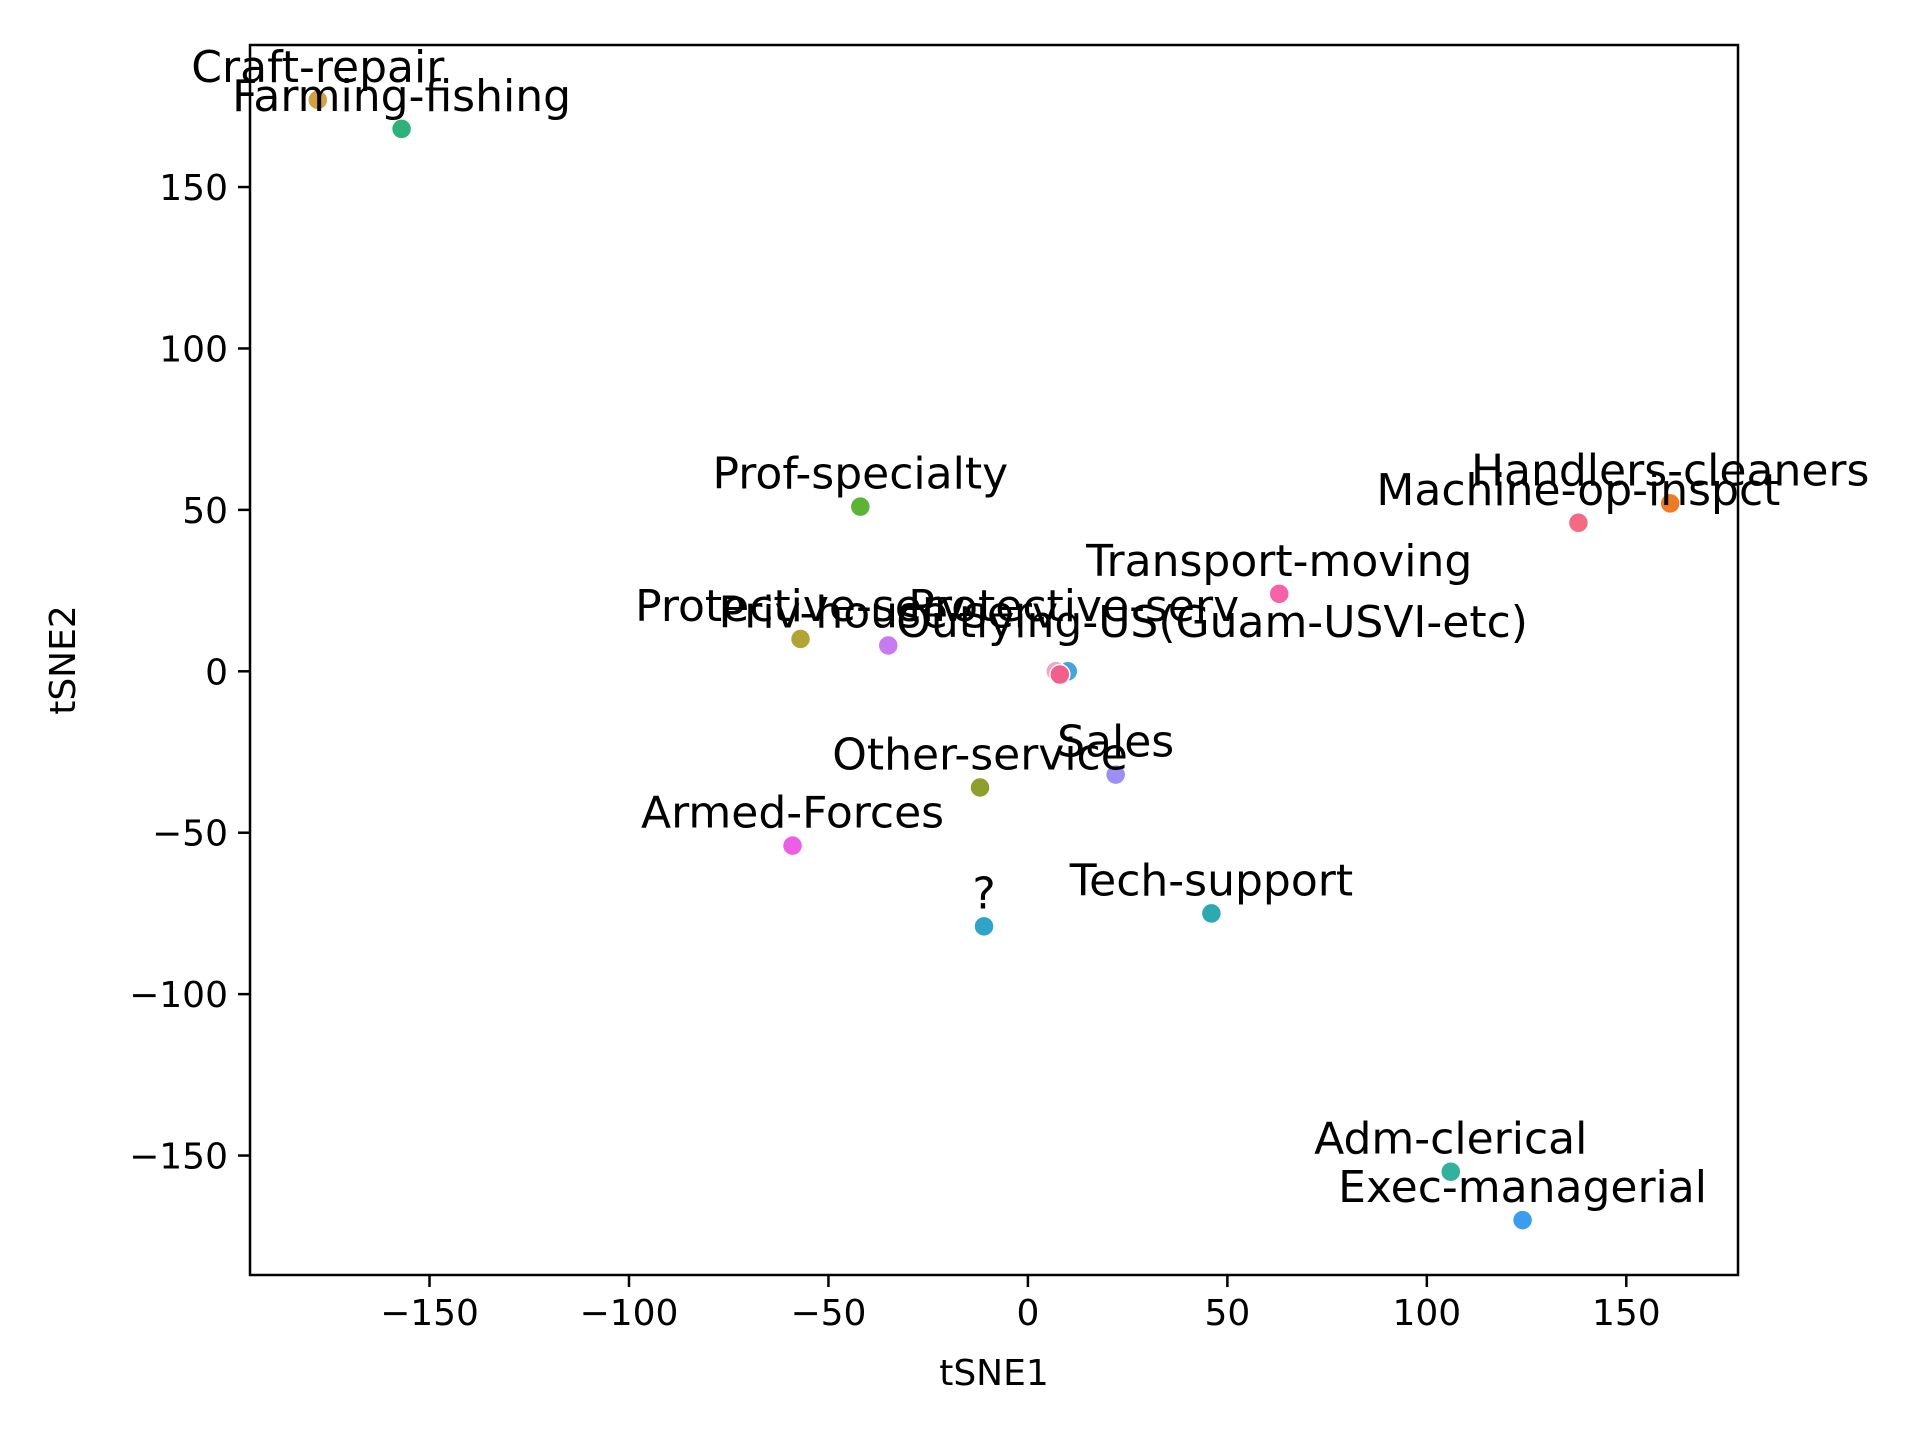  What do you see at coordinates (792, 813) in the screenshot?
I see `point-label: Armed-Forces` at bounding box center [792, 813].